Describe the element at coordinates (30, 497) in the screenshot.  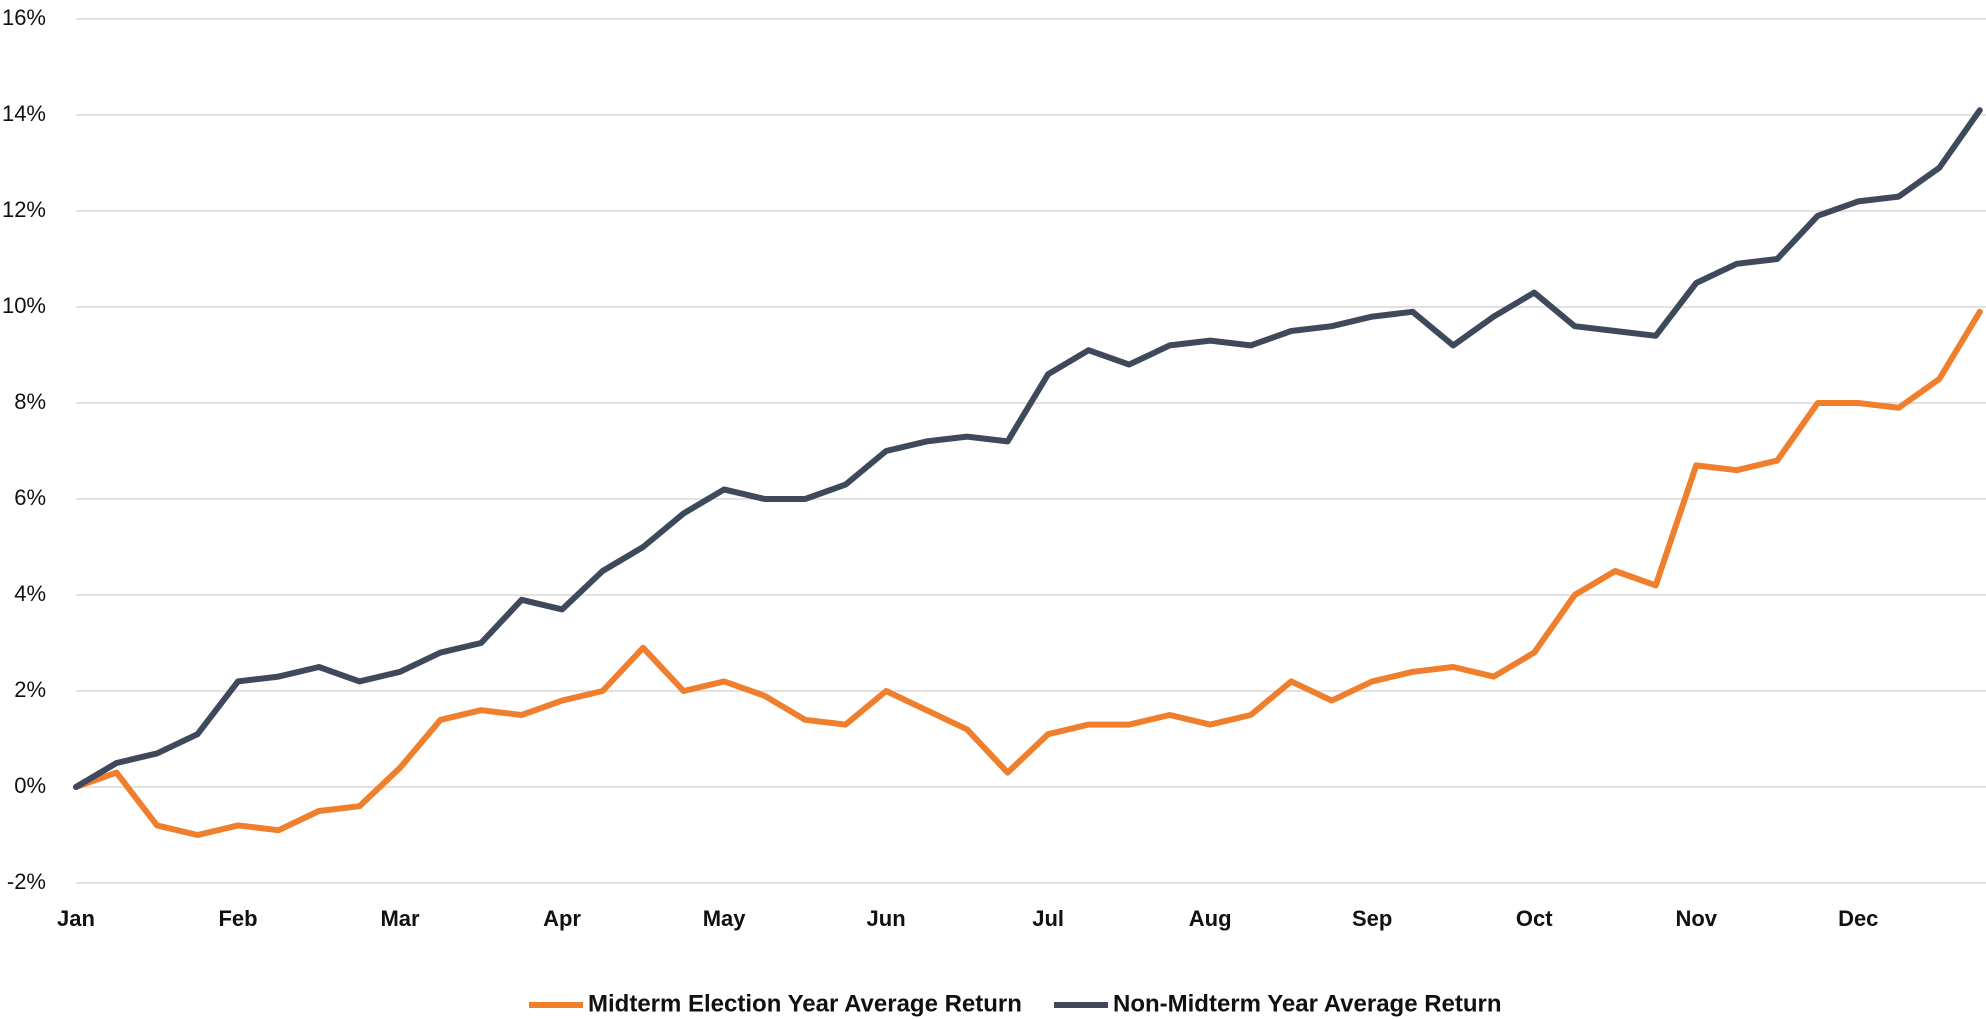
I see `y-tick-label: 6%` at that location.